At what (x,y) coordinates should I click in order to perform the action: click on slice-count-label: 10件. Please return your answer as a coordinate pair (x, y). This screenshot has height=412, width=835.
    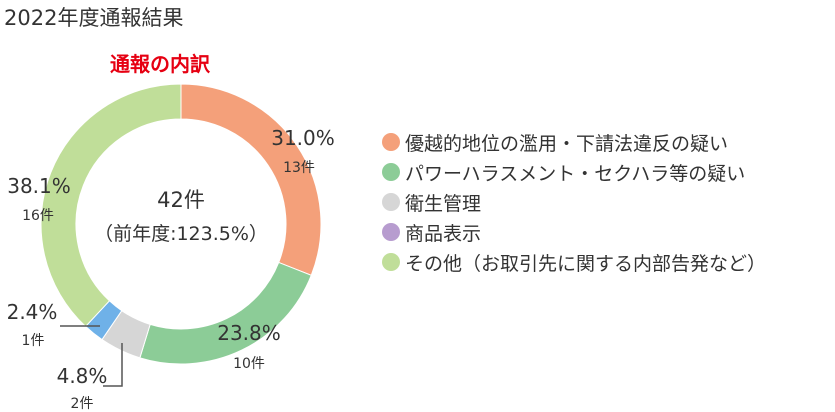
    Looking at the image, I should click on (249, 364).